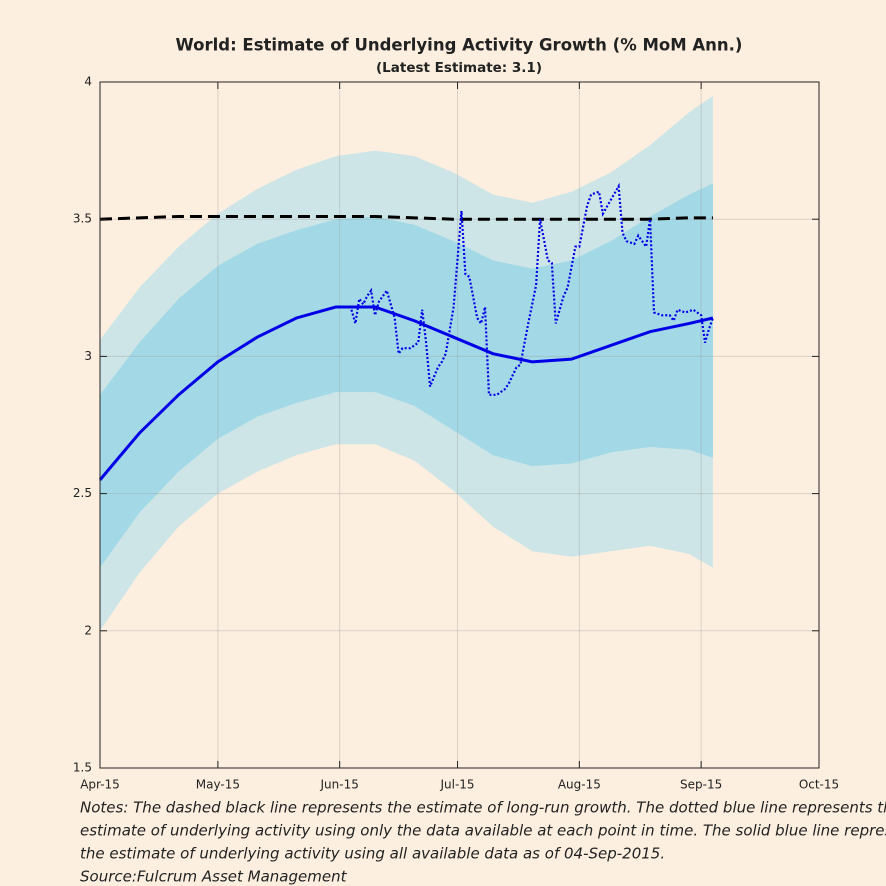  I want to click on x-tick-label: May-15, so click(218, 785).